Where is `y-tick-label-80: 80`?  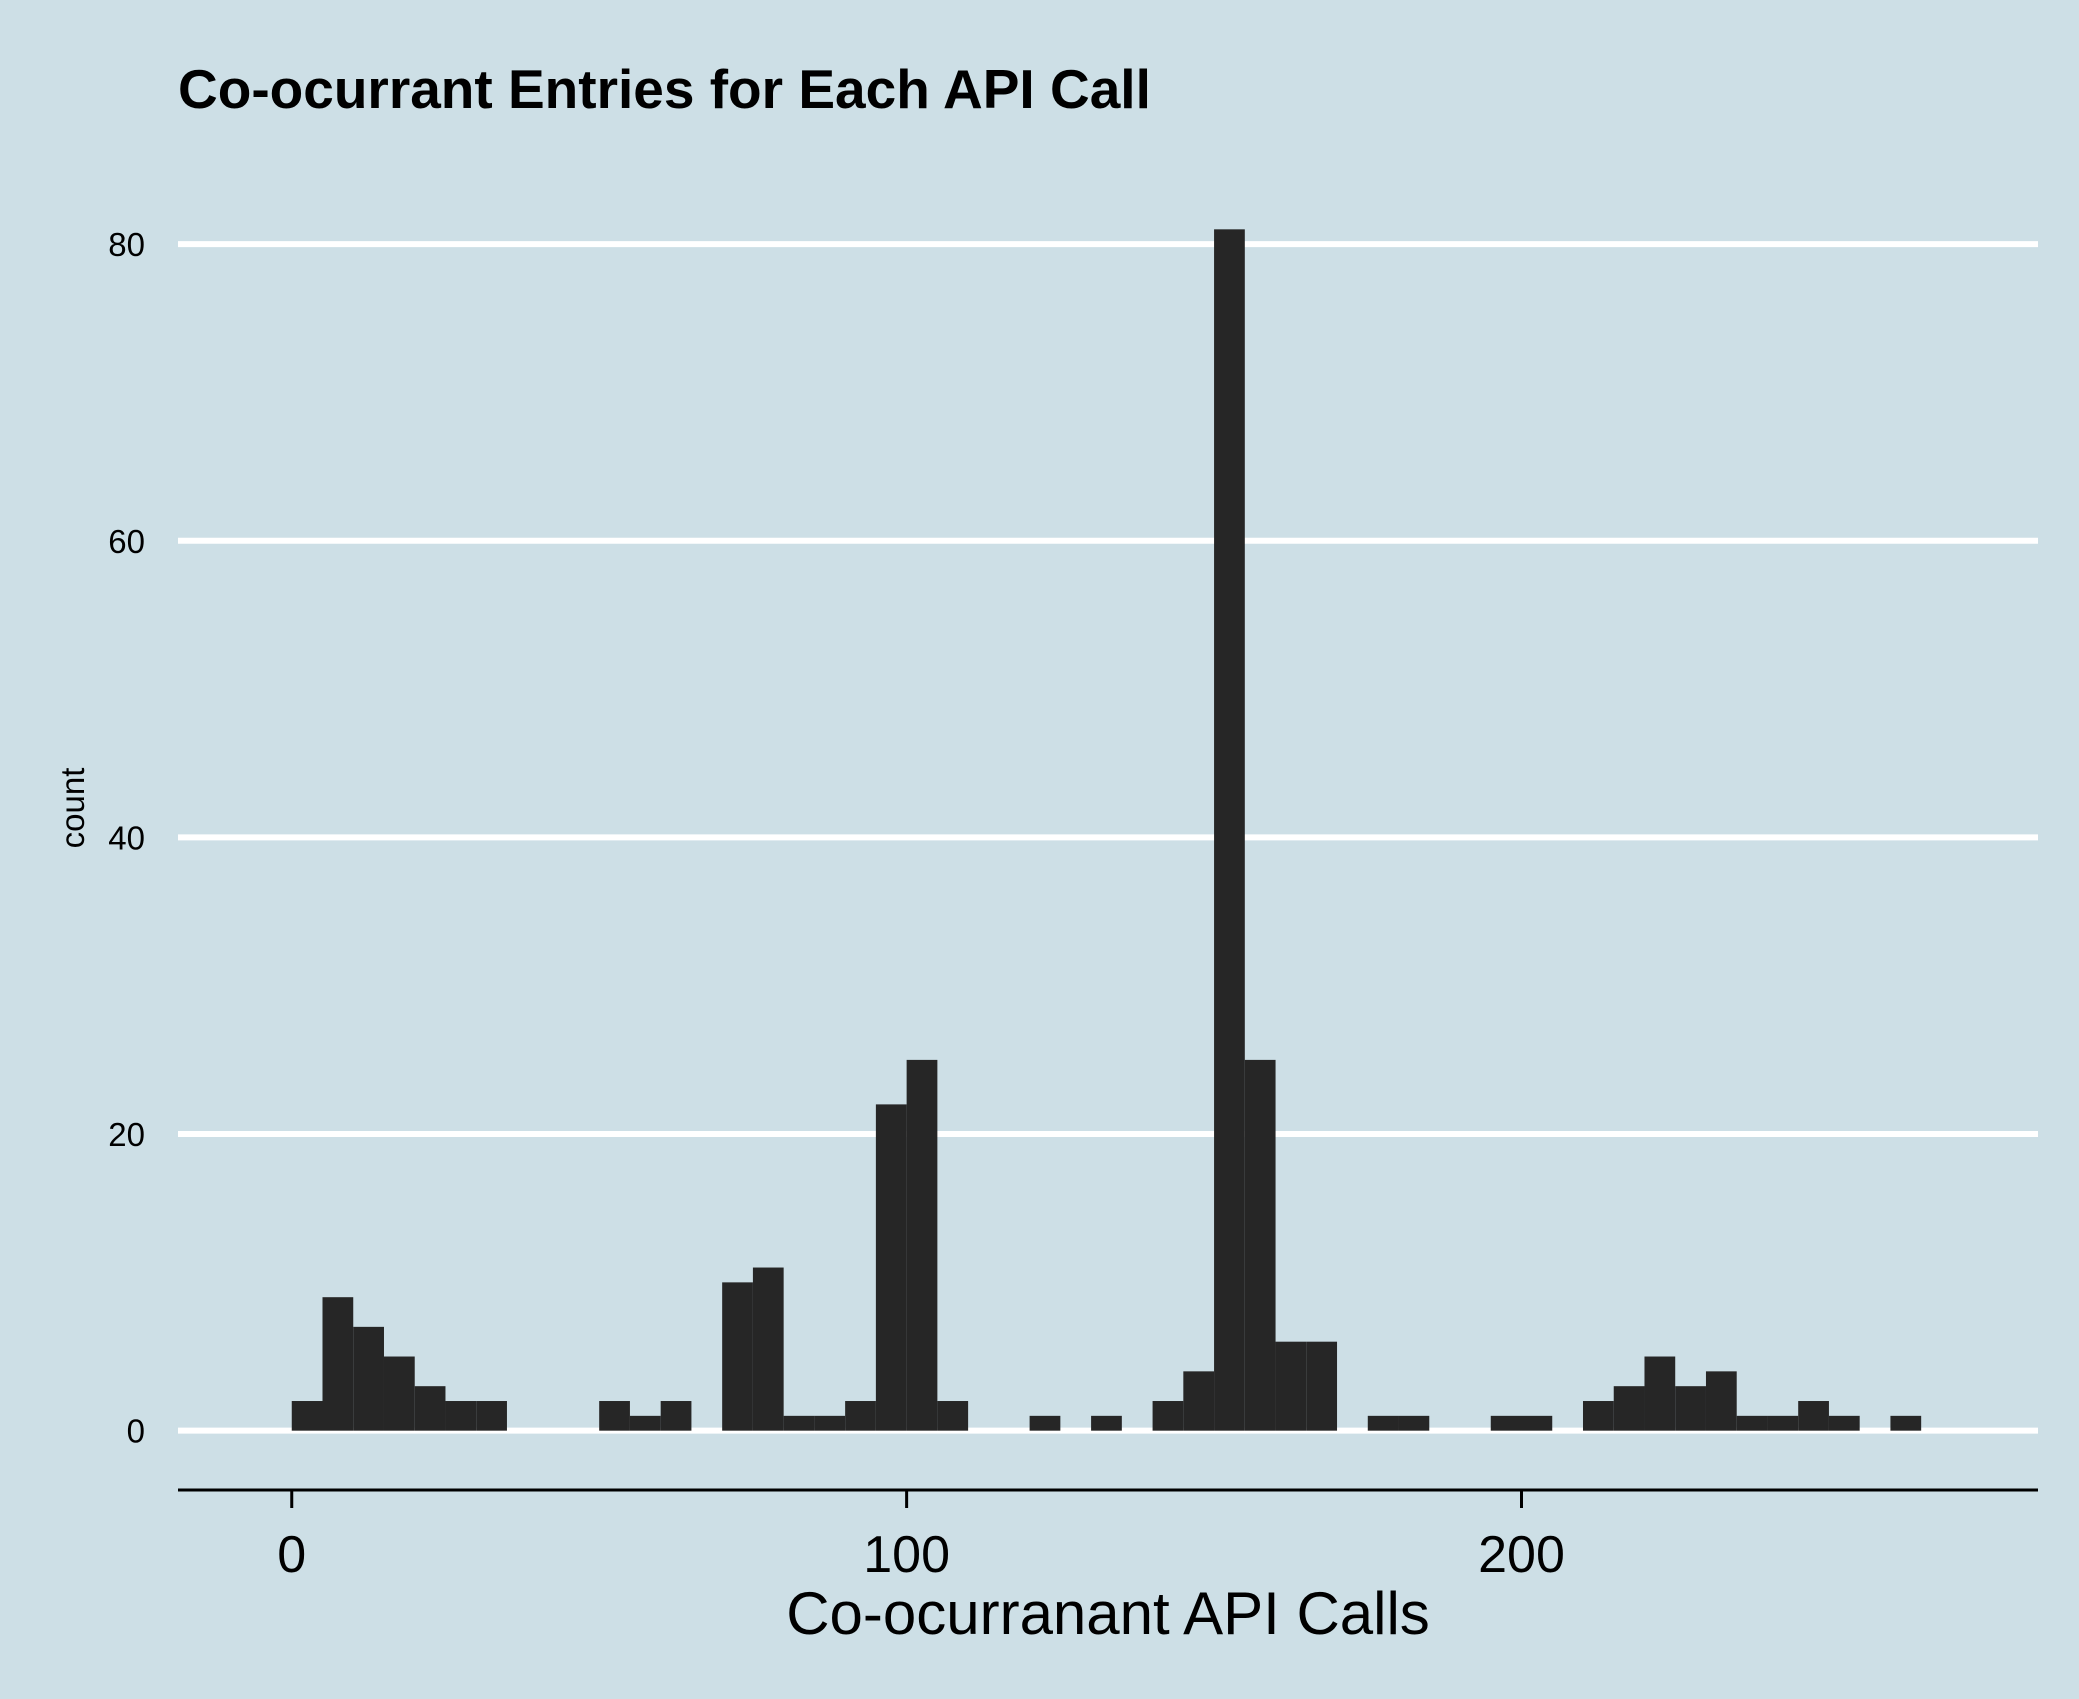
y-tick-label-80: 80 is located at coordinates (126, 244).